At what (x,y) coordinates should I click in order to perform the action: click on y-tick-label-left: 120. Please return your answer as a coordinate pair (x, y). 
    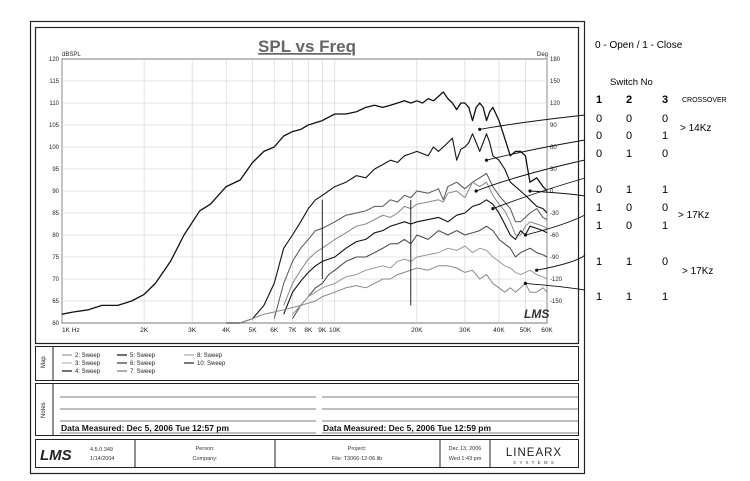
    Looking at the image, I should click on (54, 60).